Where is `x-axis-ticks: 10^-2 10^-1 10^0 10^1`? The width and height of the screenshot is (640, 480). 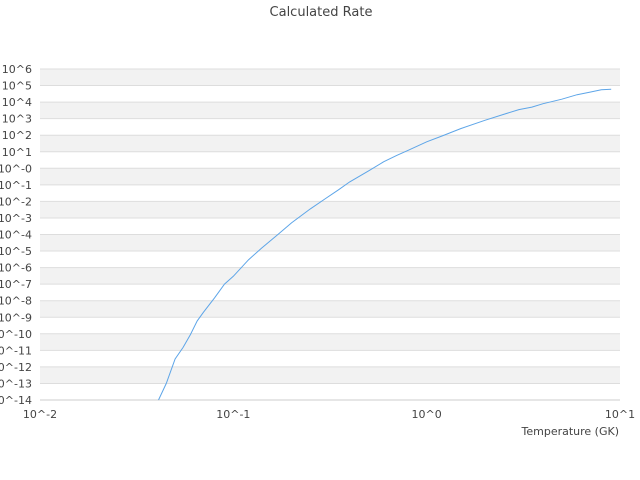
x-axis-ticks: 10^-2 10^-1 10^0 10^1 is located at coordinates (329, 414).